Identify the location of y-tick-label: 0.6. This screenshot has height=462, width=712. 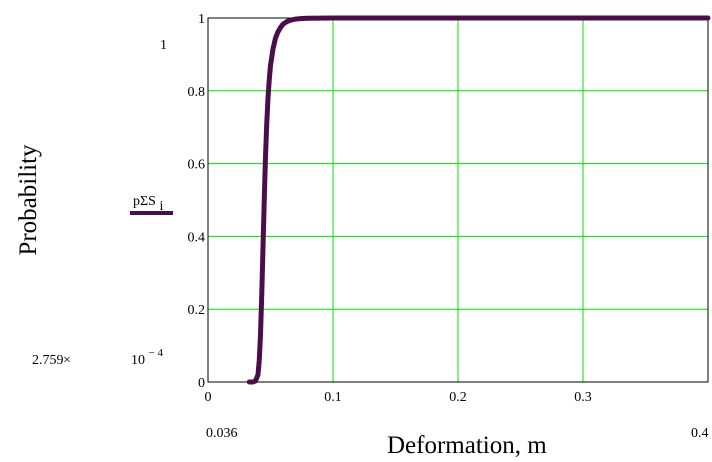
(197, 165).